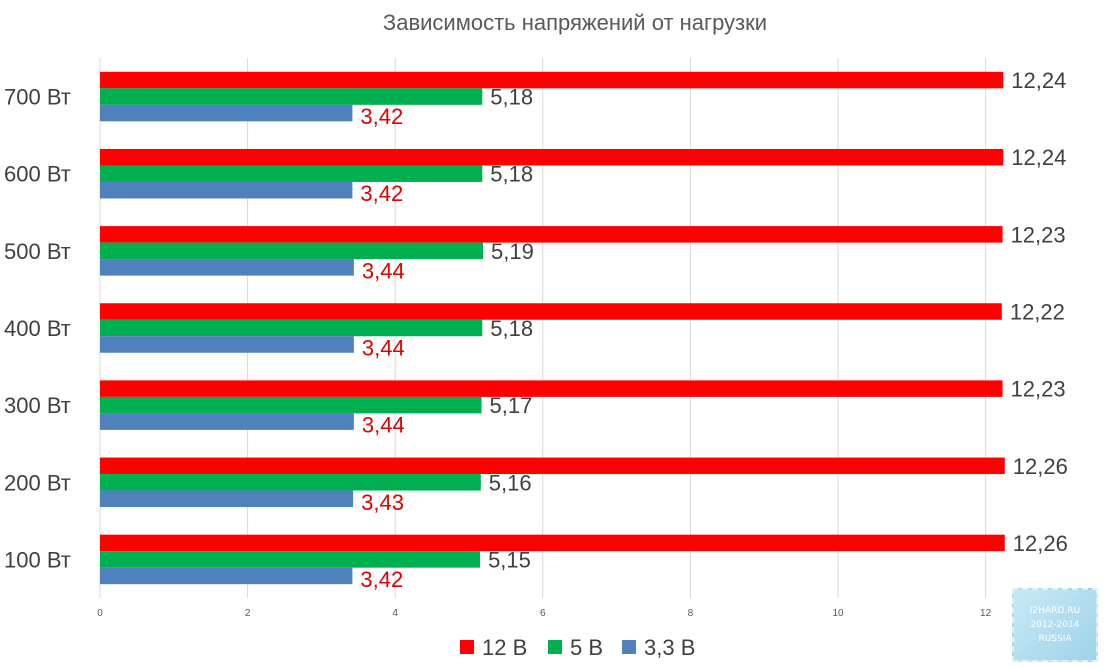  Describe the element at coordinates (543, 613) in the screenshot. I see `x-tick-label: 6` at that location.